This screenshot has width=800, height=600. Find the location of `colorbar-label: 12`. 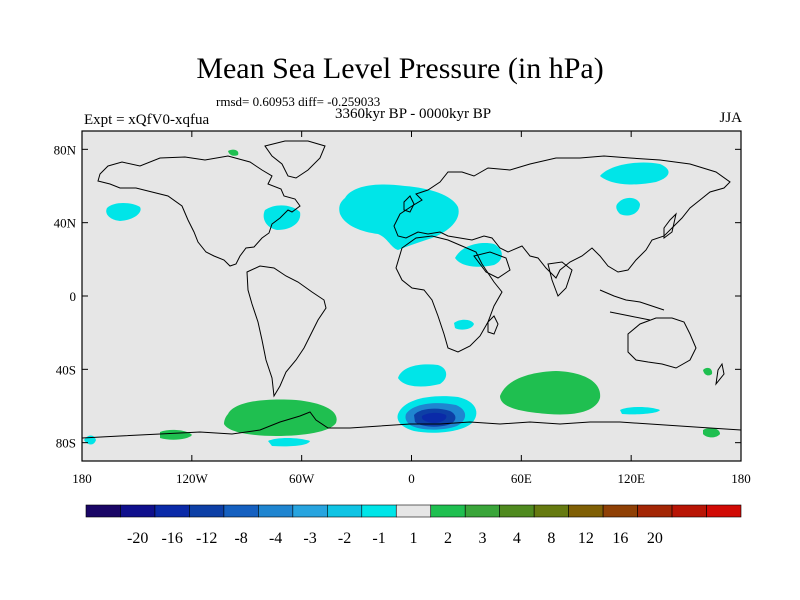

colorbar-label: 12 is located at coordinates (586, 538).